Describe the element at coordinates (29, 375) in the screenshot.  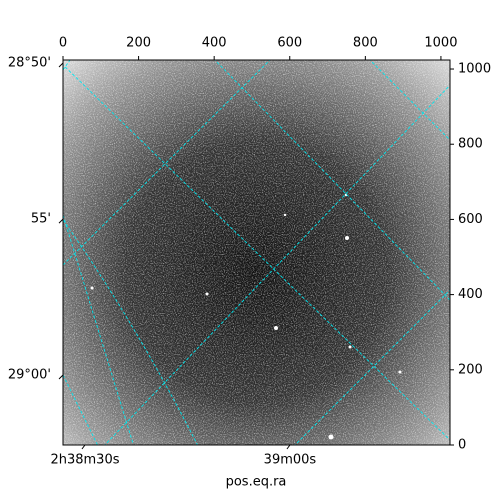
I see `dec-tick-label: 29°00'` at that location.